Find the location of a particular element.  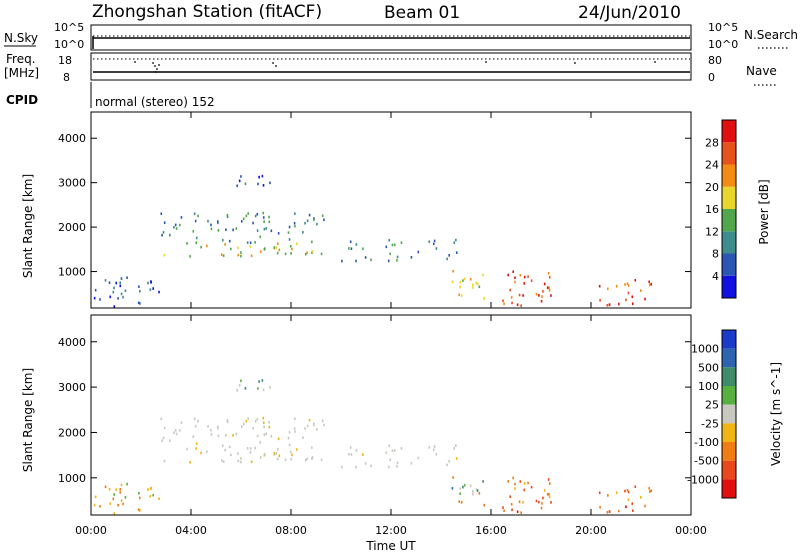

velocity-colorbar-tick-label: 100 is located at coordinates (708, 386).